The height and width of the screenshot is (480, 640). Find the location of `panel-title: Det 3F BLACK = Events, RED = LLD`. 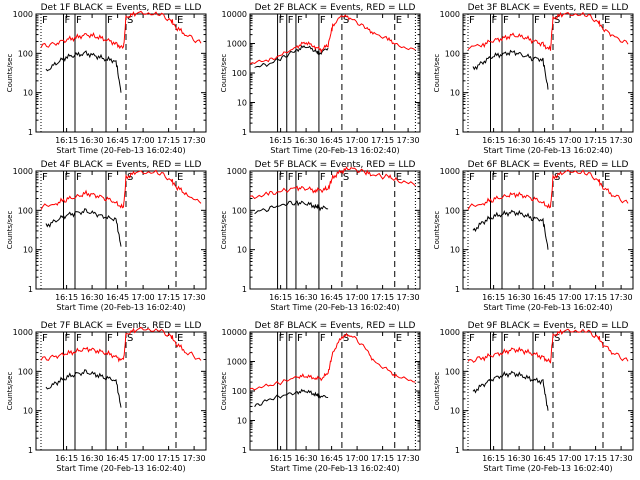

panel-title: Det 3F BLACK = Events, RED = LLD is located at coordinates (548, 8).